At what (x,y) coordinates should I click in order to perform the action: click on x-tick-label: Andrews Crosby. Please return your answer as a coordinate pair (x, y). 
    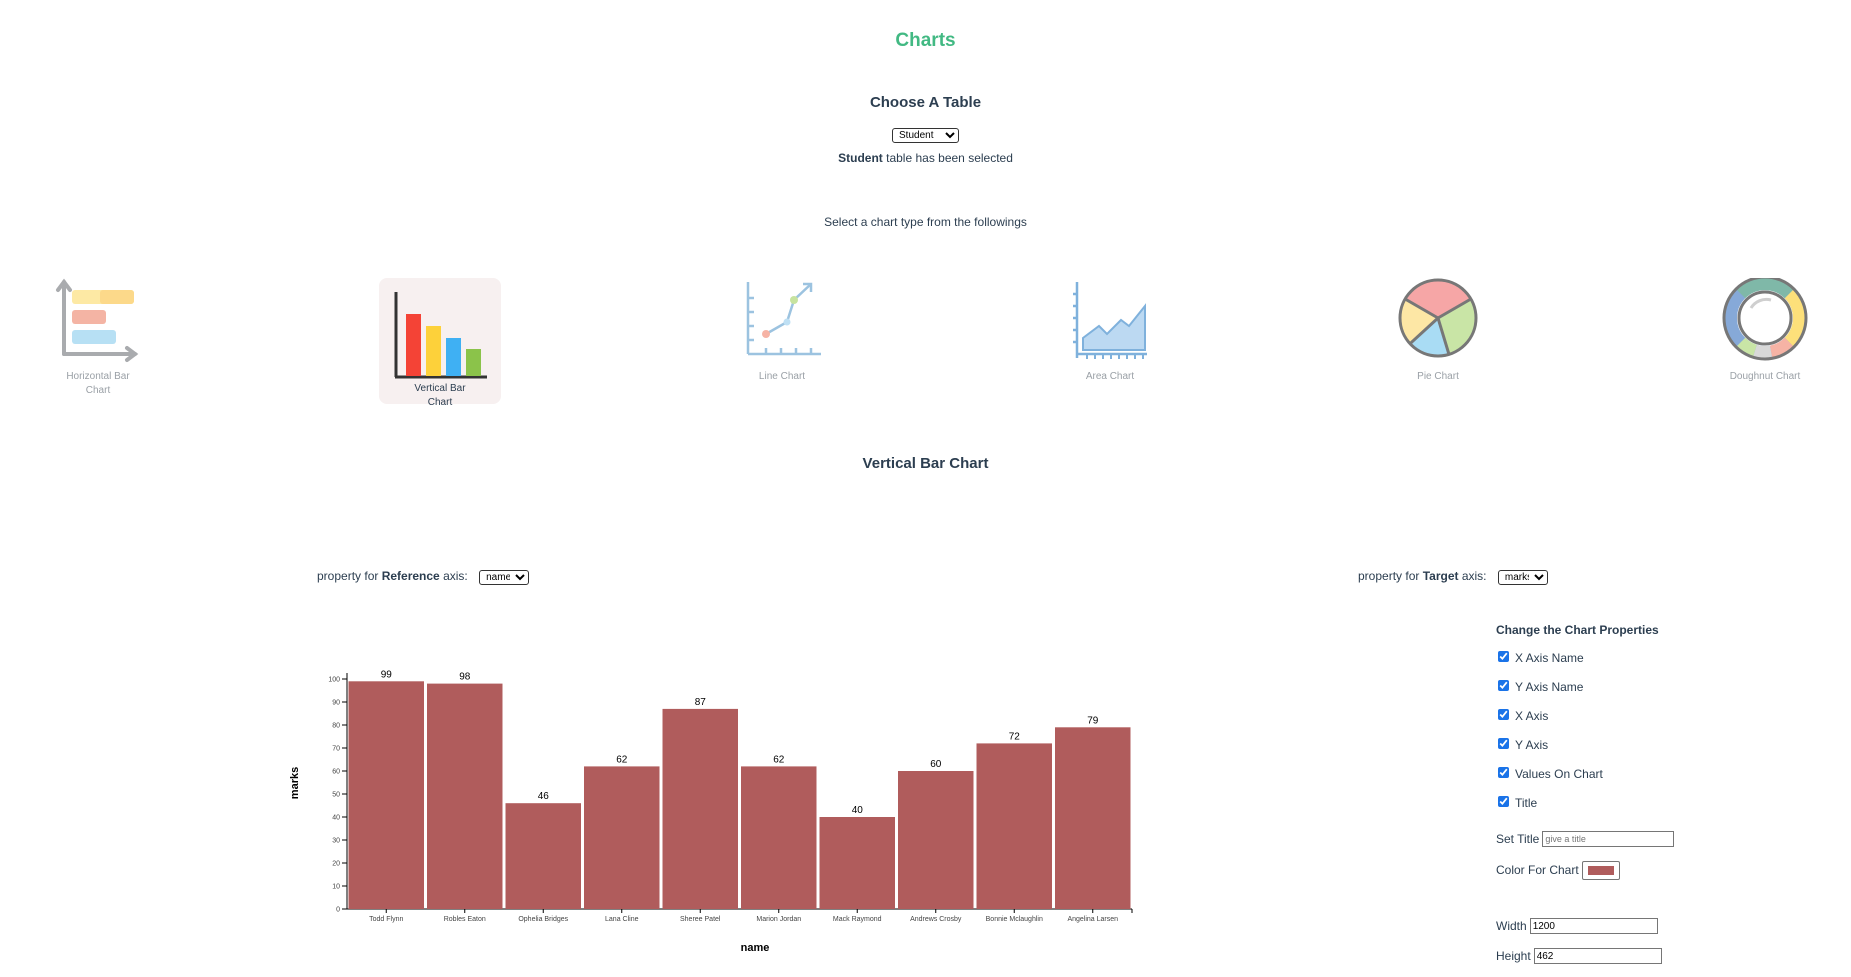
    Looking at the image, I should click on (936, 919).